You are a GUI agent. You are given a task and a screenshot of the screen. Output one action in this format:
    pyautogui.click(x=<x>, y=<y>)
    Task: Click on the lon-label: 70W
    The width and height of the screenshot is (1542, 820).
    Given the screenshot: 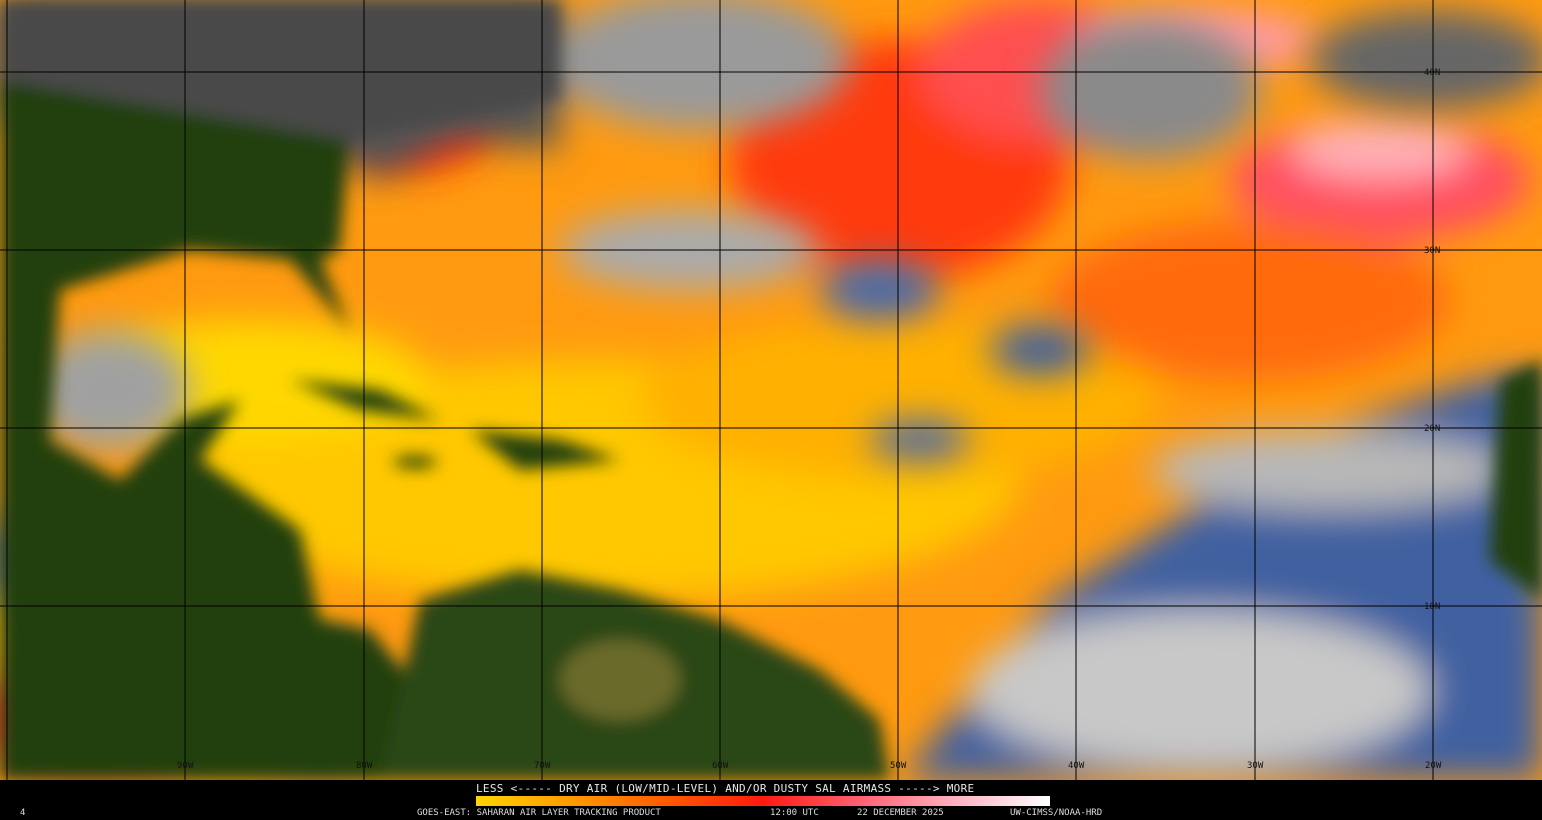 What is the action you would take?
    pyautogui.click(x=542, y=766)
    